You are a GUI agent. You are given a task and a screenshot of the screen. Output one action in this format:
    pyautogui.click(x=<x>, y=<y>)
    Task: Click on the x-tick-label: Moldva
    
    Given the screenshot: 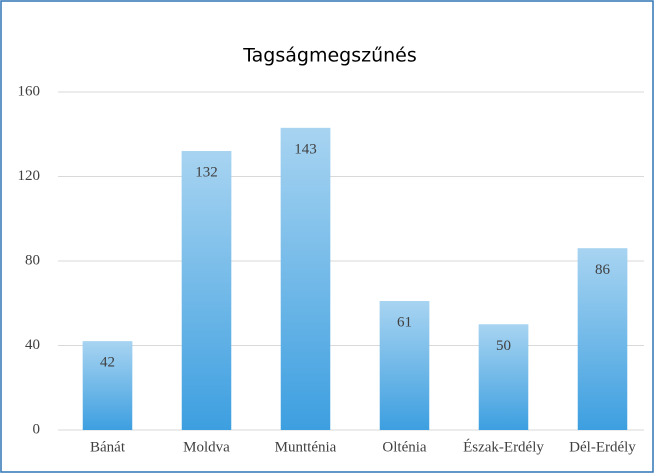 What is the action you would take?
    pyautogui.click(x=206, y=447)
    